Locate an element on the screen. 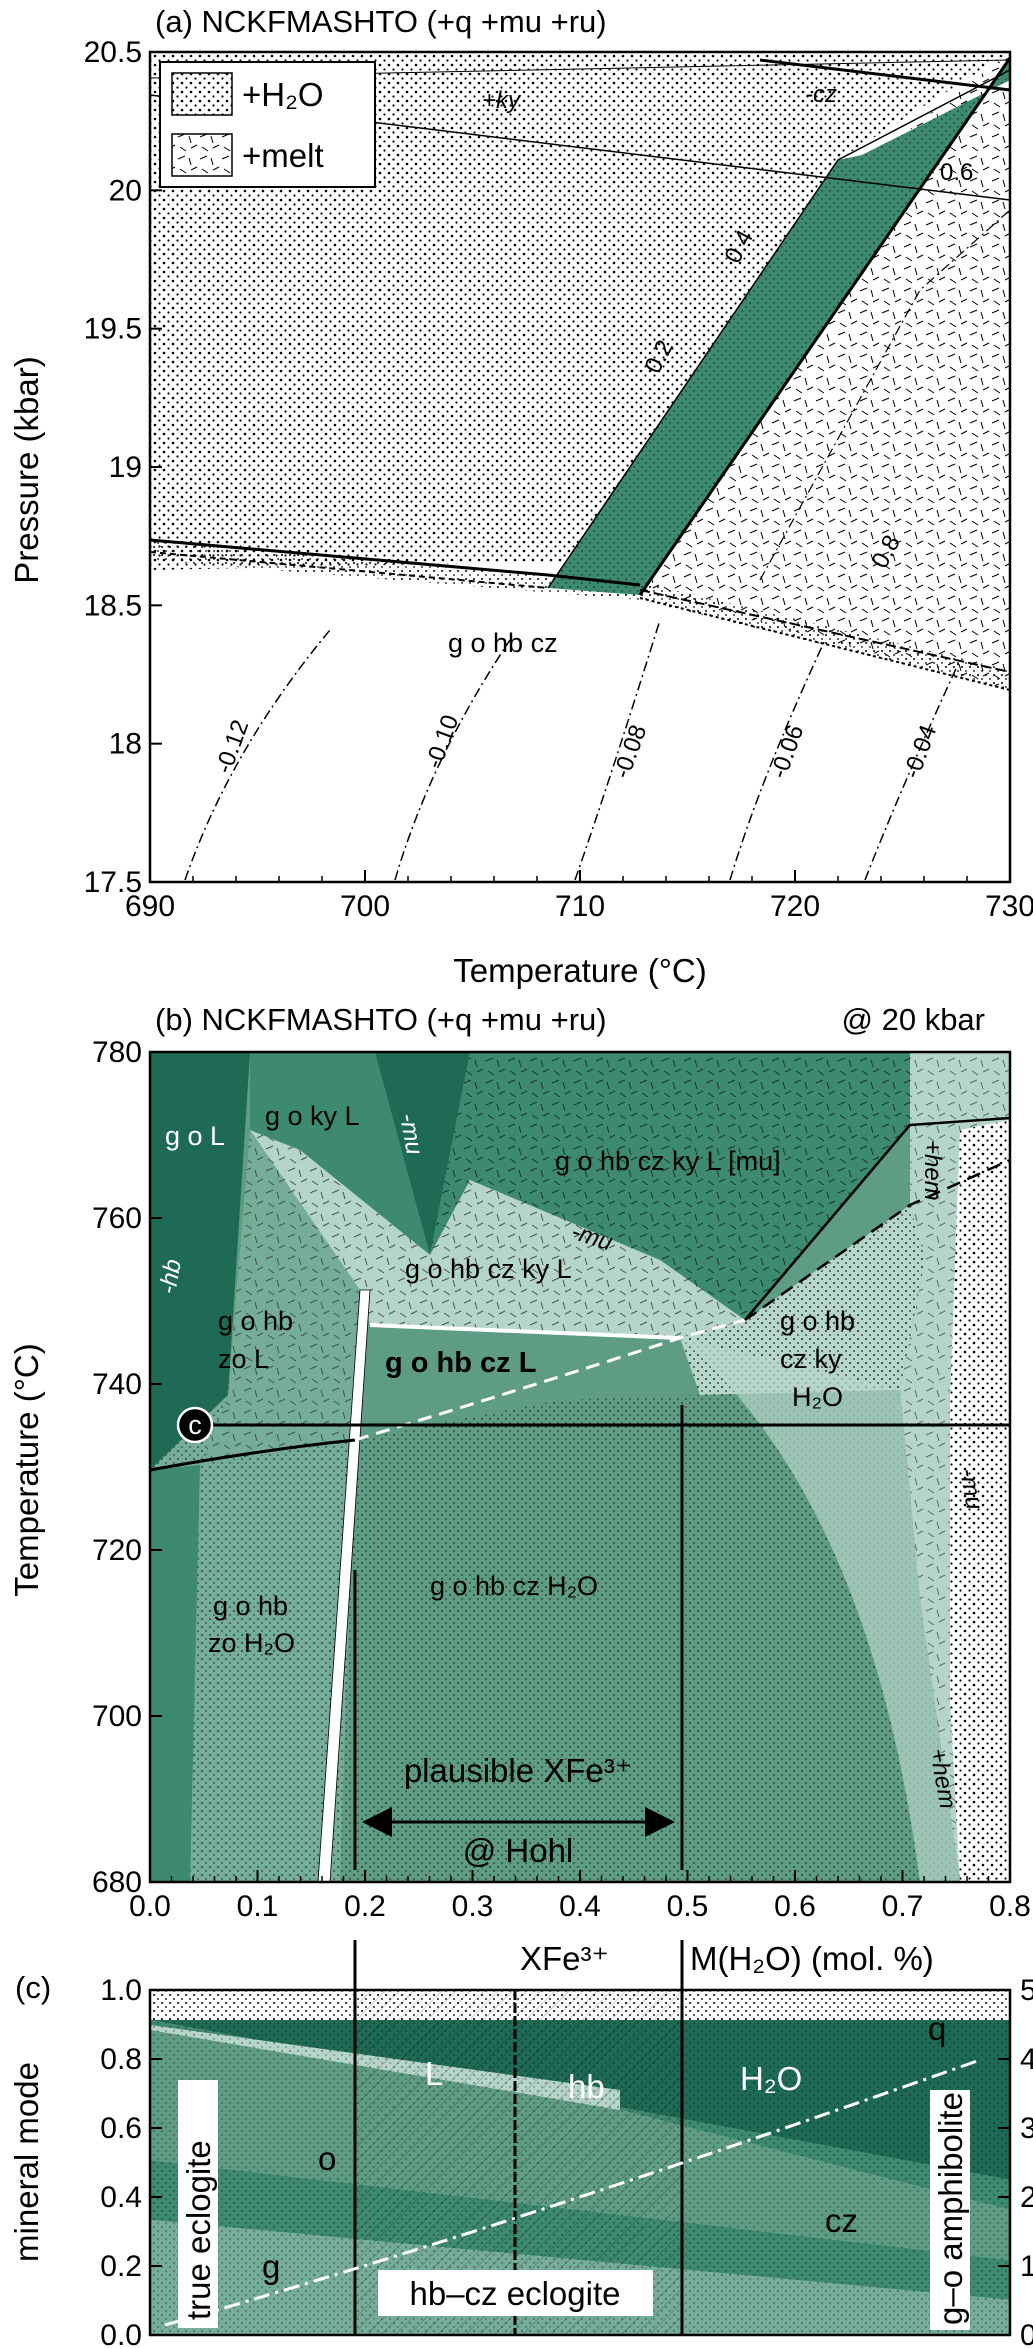 The width and height of the screenshot is (1033, 2348). c-ytick-label-4: 0.2 is located at coordinates (121, 2266).